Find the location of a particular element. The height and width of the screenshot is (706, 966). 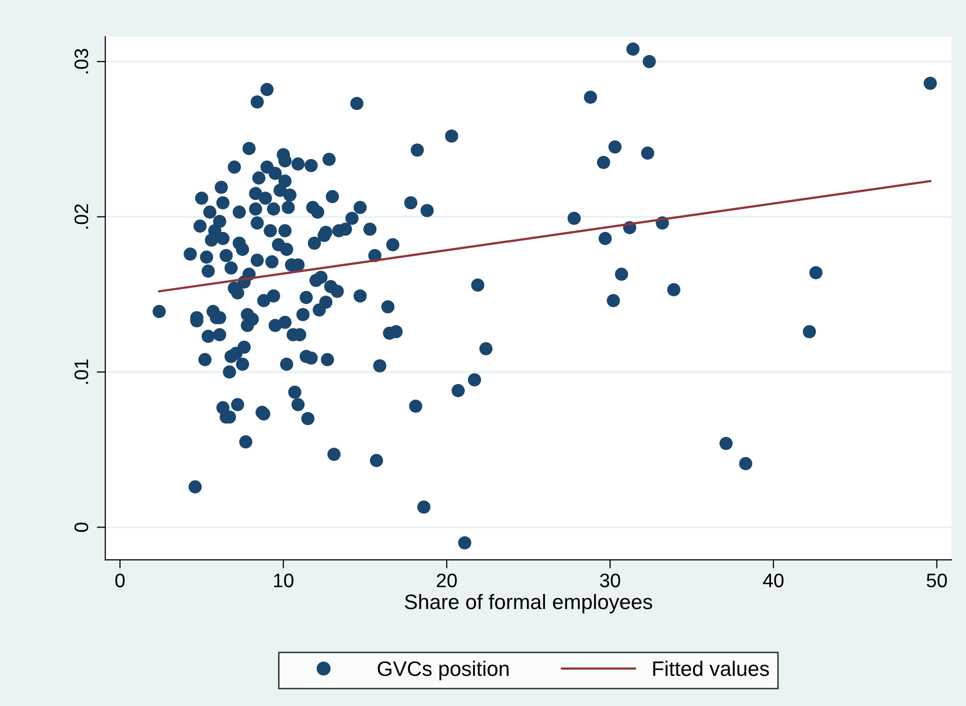

legend-label: Fitted values is located at coordinates (711, 668).